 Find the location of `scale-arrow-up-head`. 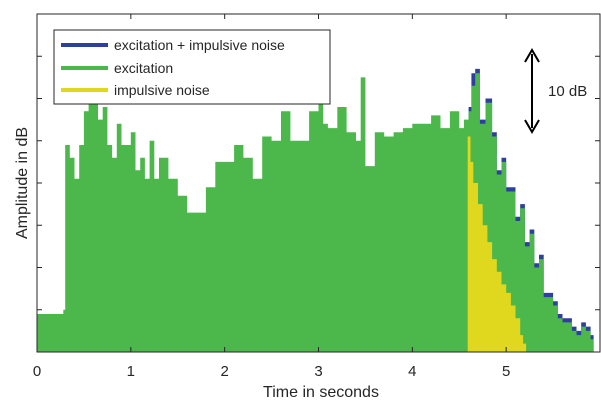

scale-arrow-up-head is located at coordinates (532, 55).